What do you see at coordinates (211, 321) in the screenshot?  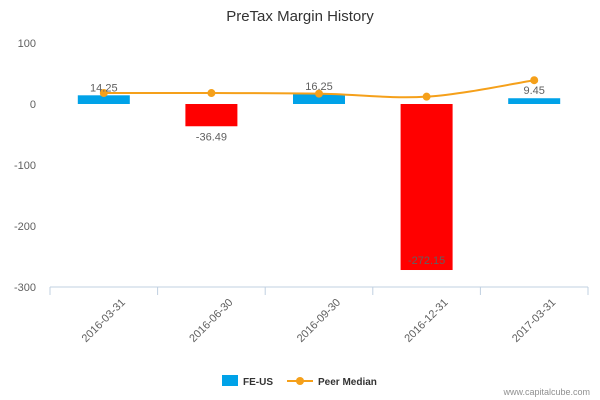 I see `x-tick-label: 2016-06-30` at bounding box center [211, 321].